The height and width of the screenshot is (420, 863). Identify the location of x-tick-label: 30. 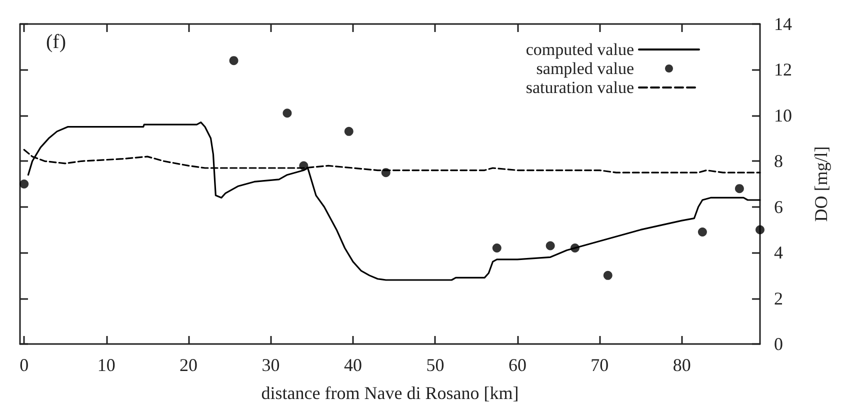
(271, 365).